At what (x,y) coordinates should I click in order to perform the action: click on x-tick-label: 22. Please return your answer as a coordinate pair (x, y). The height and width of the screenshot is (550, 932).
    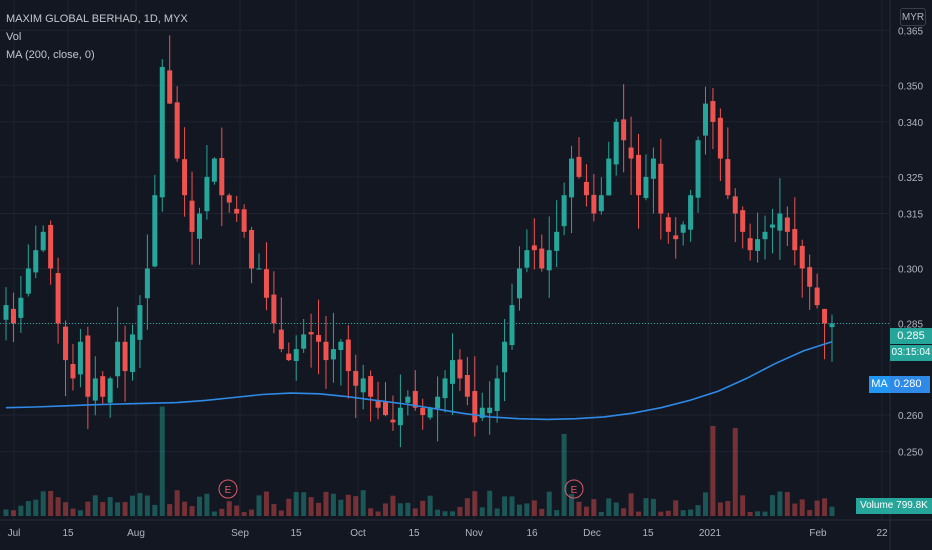
    Looking at the image, I should click on (882, 533).